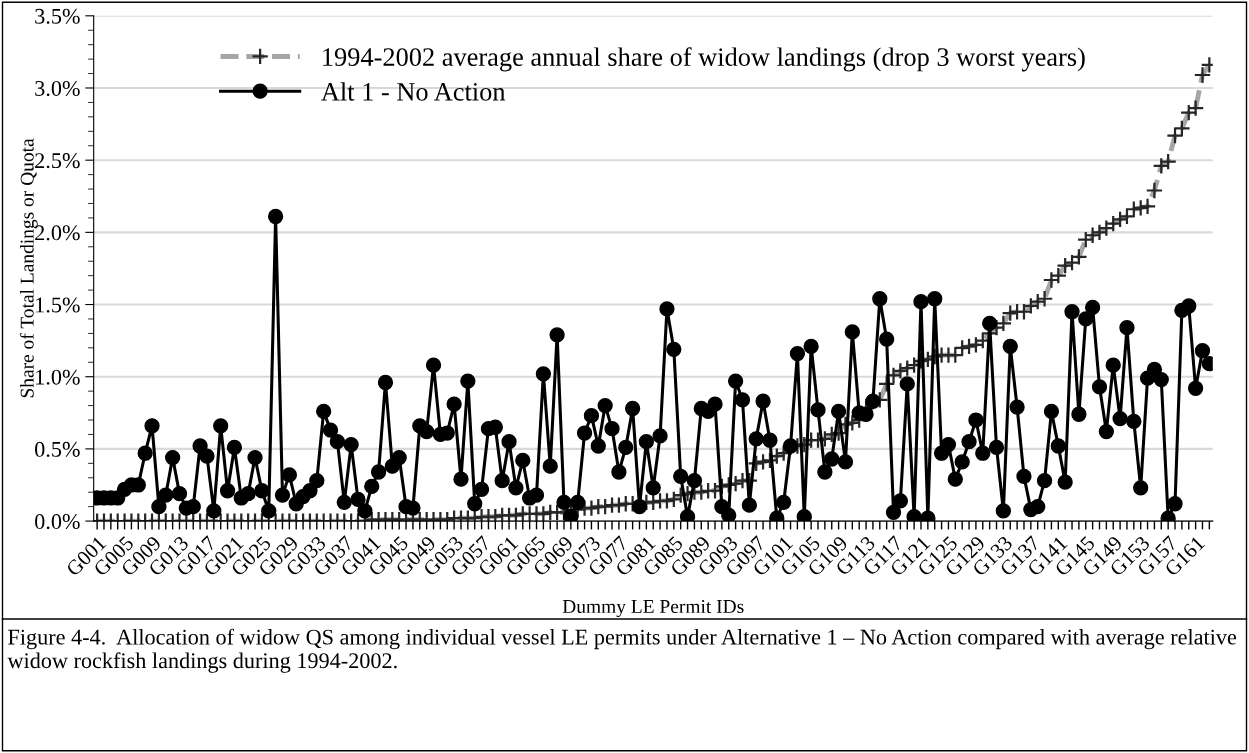 This screenshot has width=1249, height=753. What do you see at coordinates (57, 88) in the screenshot?
I see `y-tick-label: 3.0%` at bounding box center [57, 88].